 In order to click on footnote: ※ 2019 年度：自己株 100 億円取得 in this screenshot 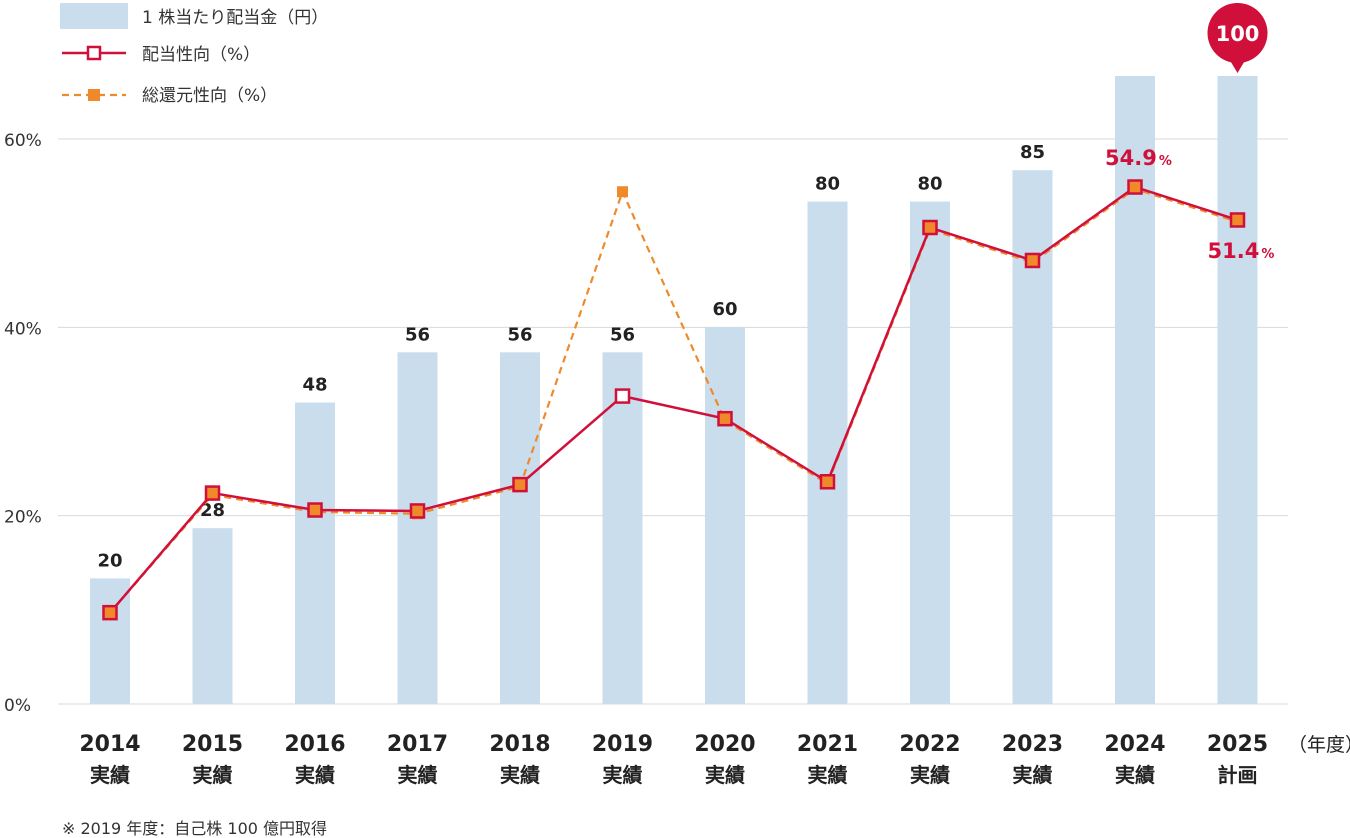, I will do `click(194, 828)`.